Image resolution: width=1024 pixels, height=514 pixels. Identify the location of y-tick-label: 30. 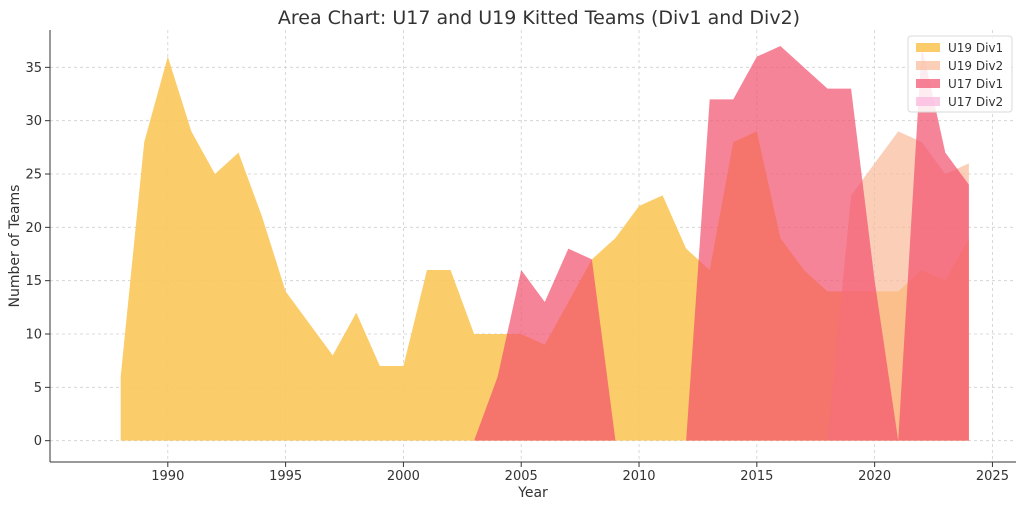
(33, 121).